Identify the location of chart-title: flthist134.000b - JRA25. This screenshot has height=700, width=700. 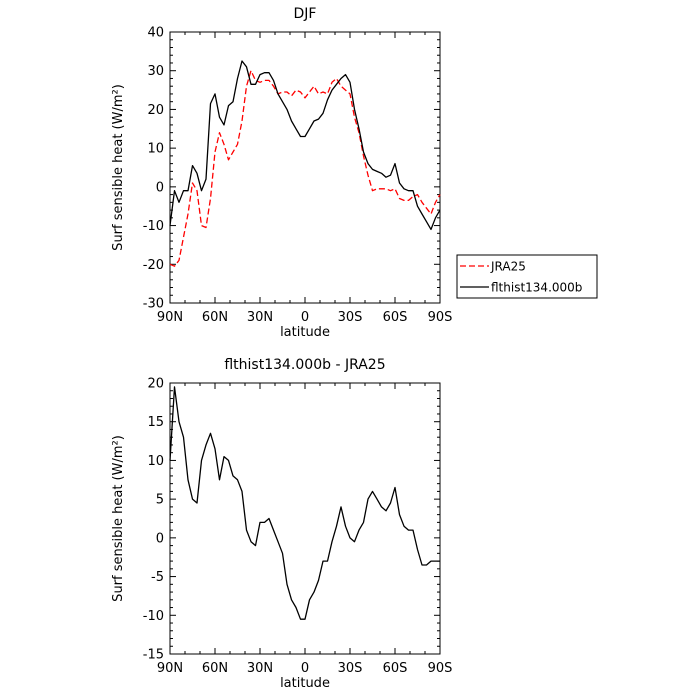
(304, 365).